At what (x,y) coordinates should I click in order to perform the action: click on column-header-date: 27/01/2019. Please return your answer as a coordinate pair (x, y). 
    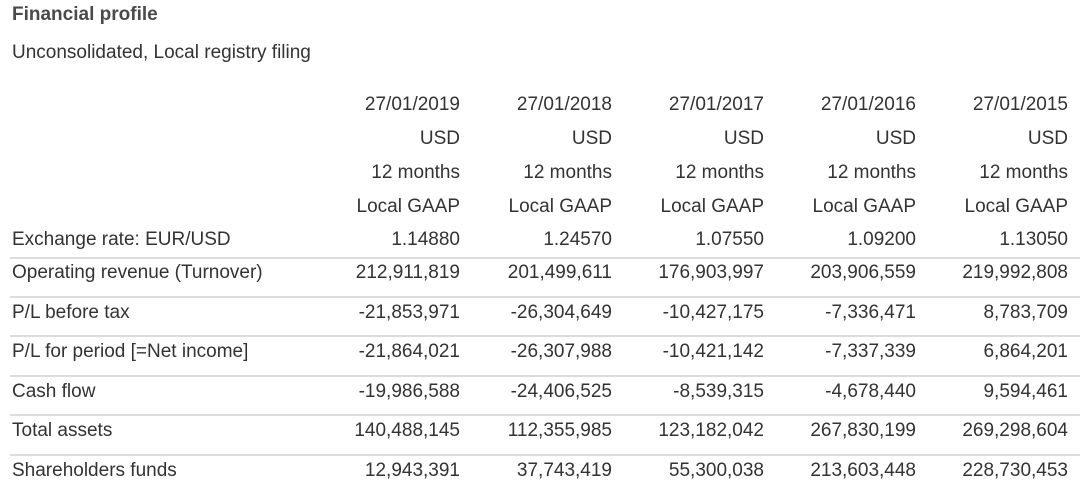
    Looking at the image, I should click on (412, 104).